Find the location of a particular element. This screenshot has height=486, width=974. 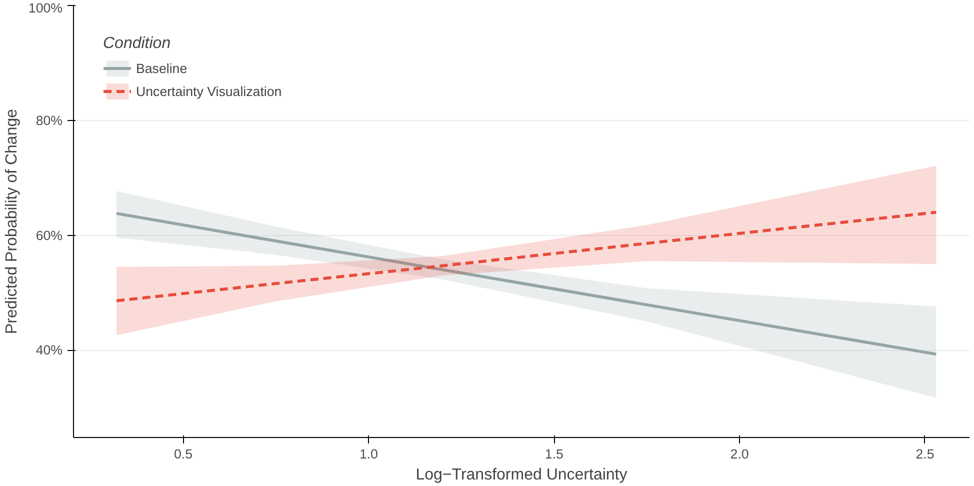

legend-label: Uncertainty Visualization is located at coordinates (209, 91).